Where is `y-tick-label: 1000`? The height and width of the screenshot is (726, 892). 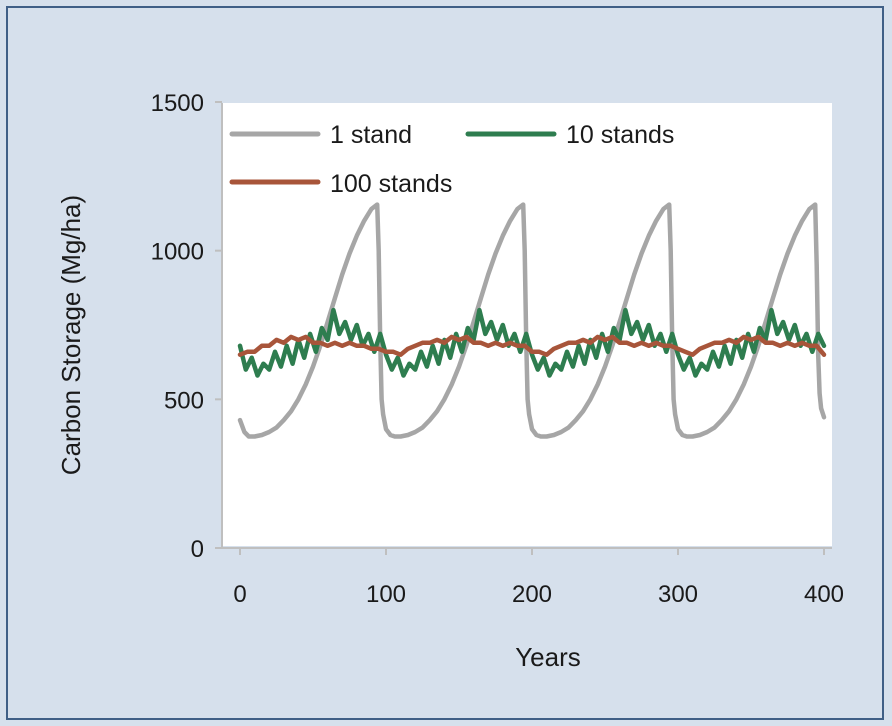
y-tick-label: 1000 is located at coordinates (177, 252).